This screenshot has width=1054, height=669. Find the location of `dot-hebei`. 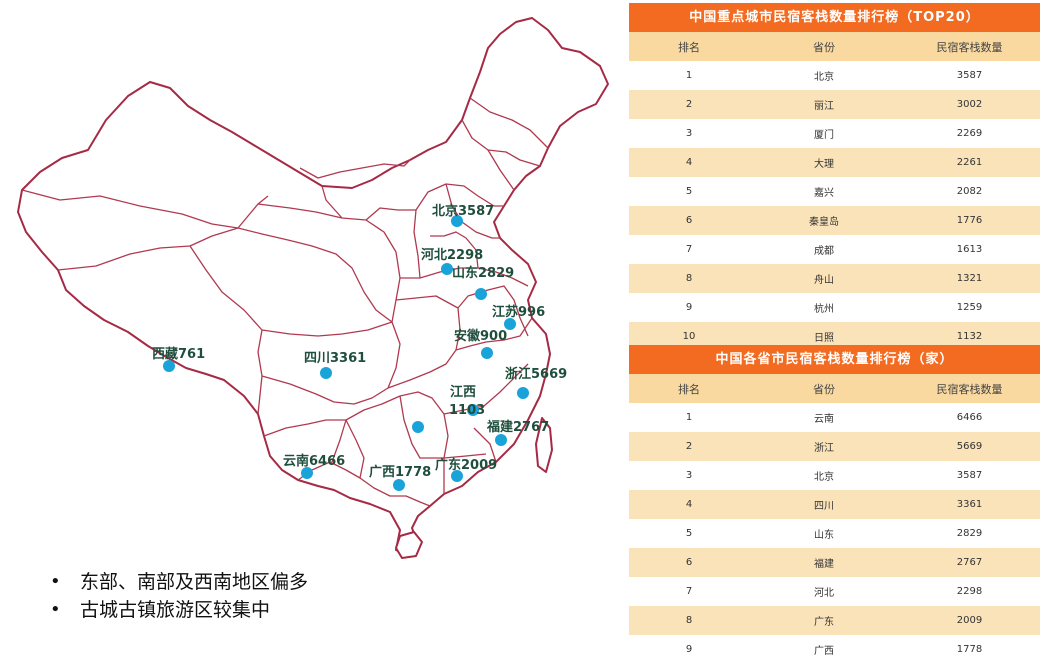

dot-hebei is located at coordinates (447, 269).